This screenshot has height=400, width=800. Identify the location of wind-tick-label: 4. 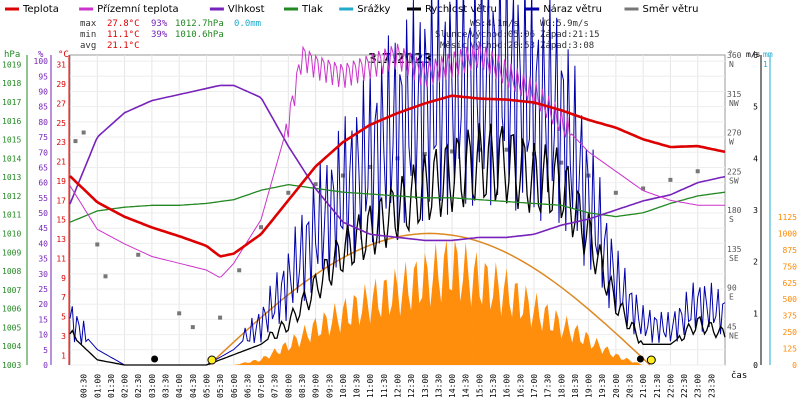
(755, 158).